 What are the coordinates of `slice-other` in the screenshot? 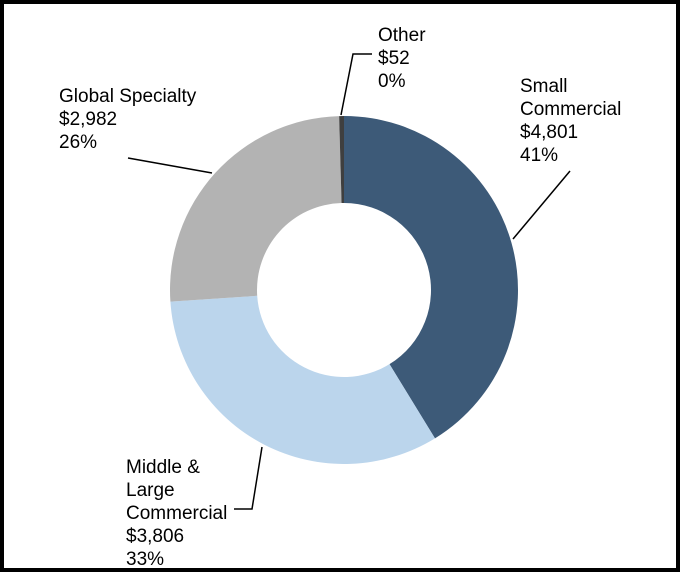 It's located at (341, 160).